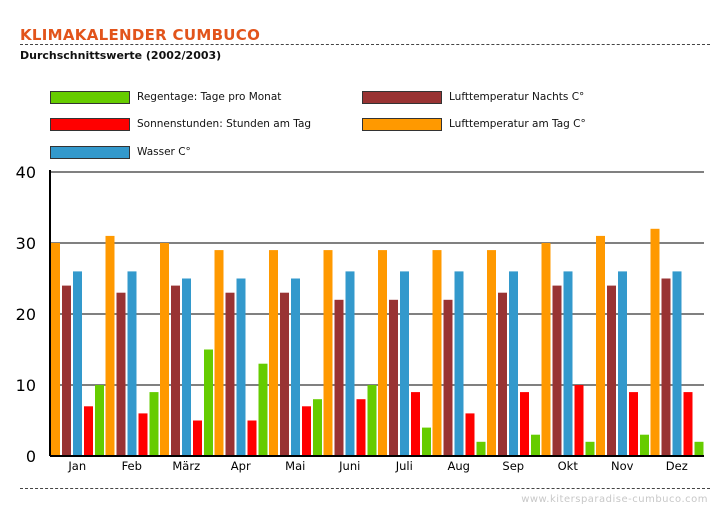 This screenshot has width=712, height=525. Describe the element at coordinates (365, 44) in the screenshot. I see `top-divider` at that location.